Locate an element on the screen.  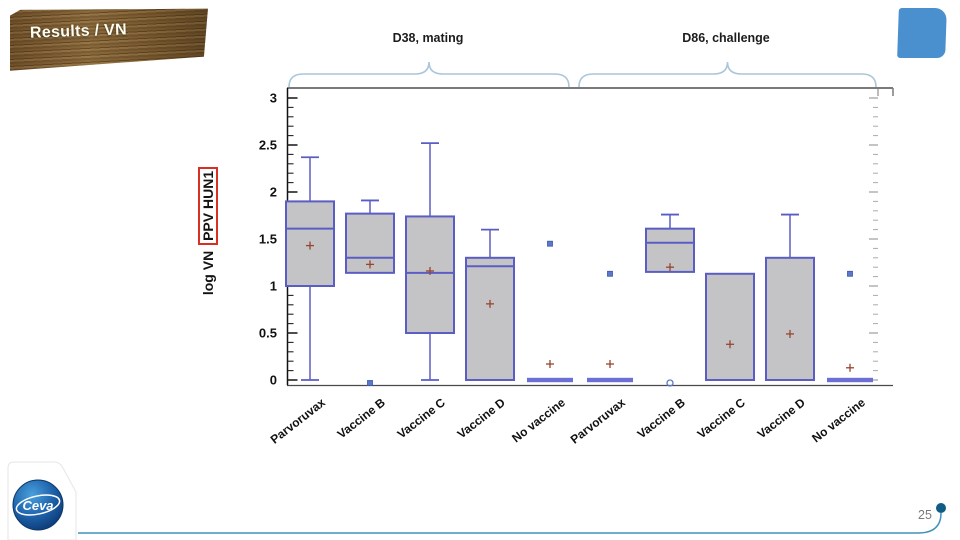
group-title-d38: D38, mating is located at coordinates (428, 38).